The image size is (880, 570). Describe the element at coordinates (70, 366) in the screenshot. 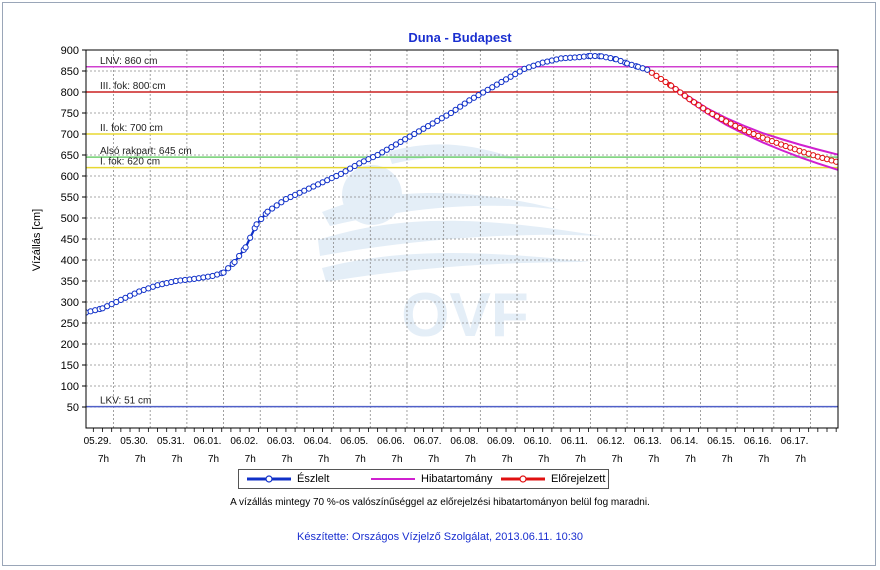

I see `y-tick-label: 150` at that location.